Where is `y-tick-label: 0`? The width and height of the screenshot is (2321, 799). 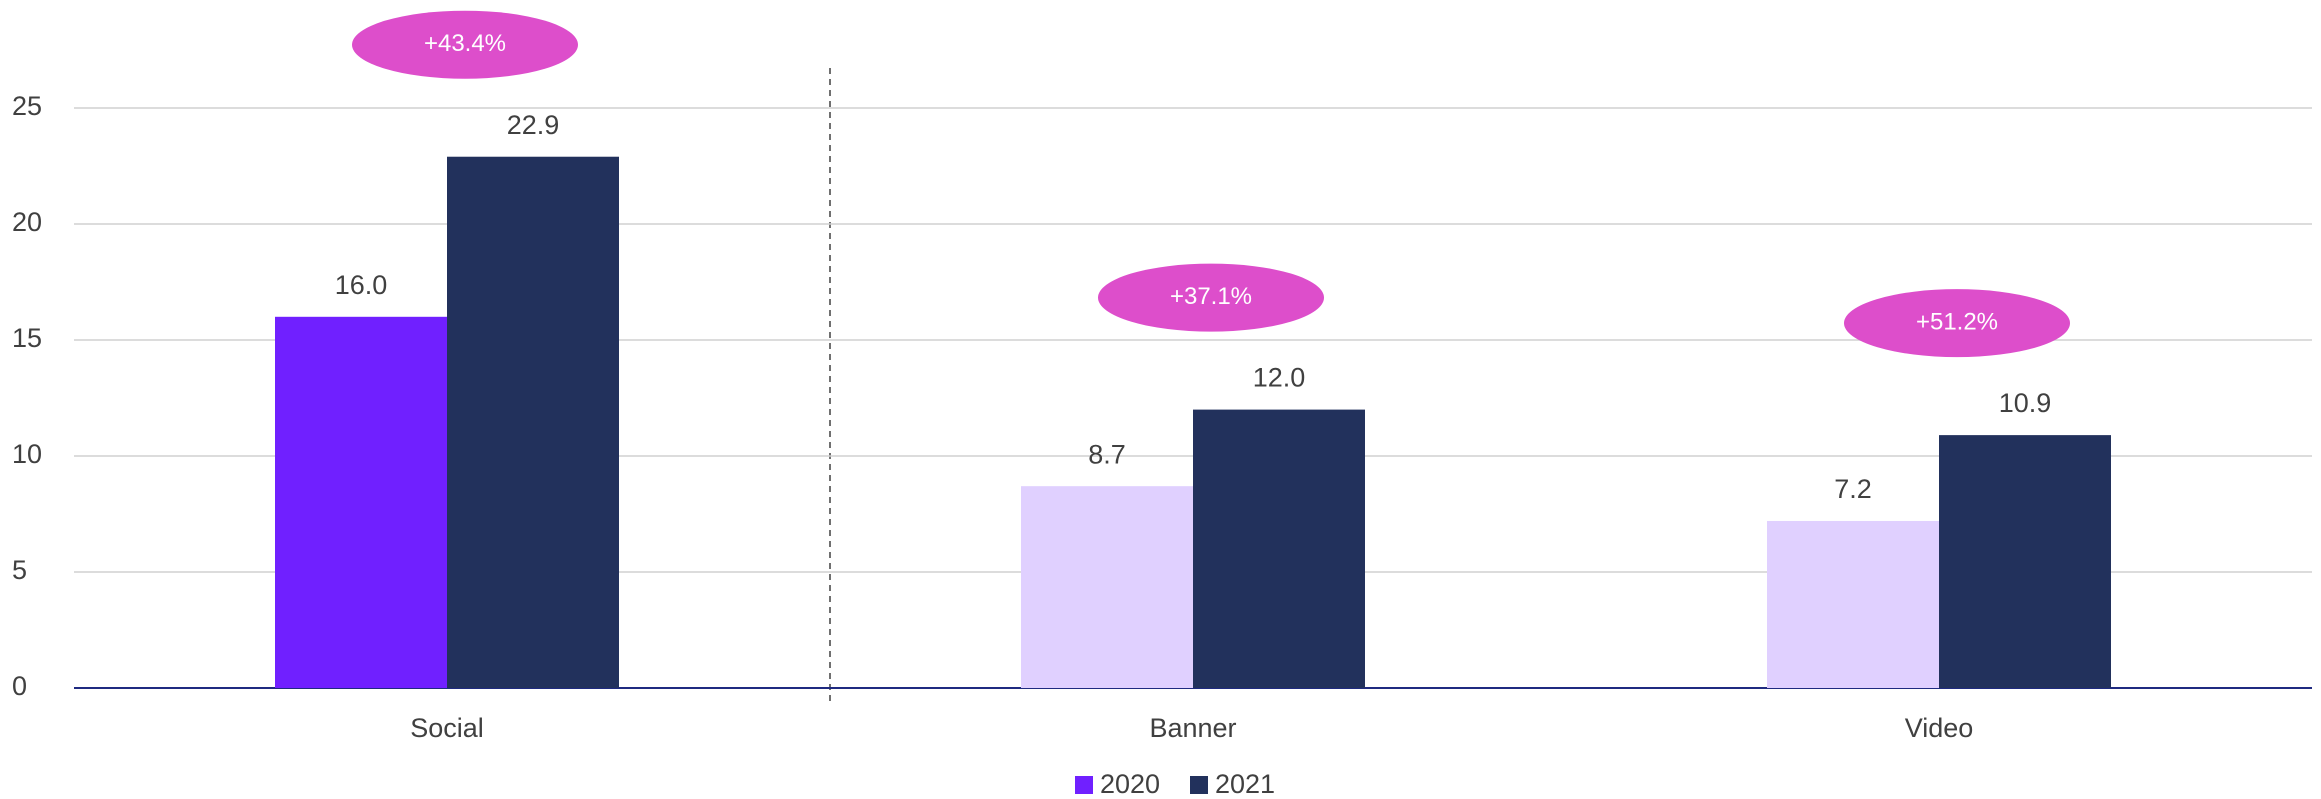 y-tick-label: 0 is located at coordinates (19, 686).